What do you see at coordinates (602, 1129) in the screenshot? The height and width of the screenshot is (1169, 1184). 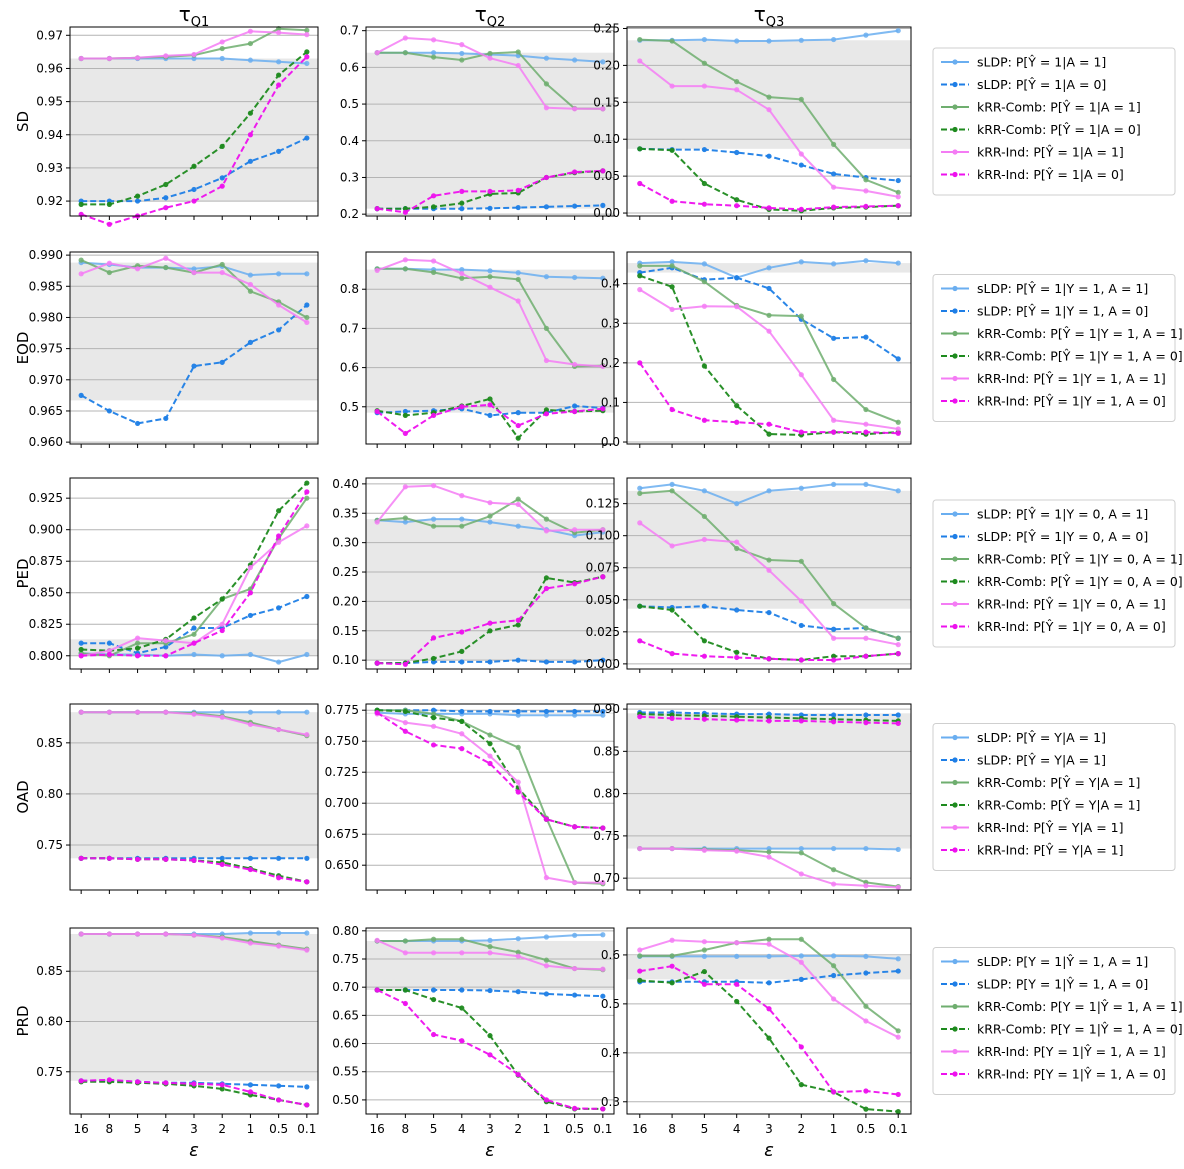 I see `x-tick-label: 0.1` at bounding box center [602, 1129].